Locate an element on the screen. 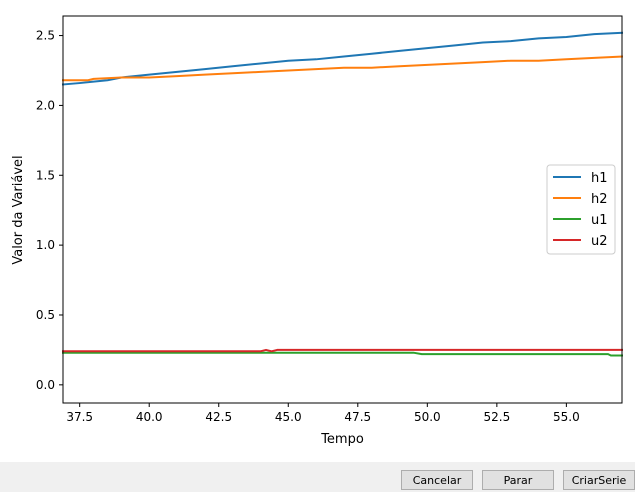  legend-label-h1: h1 is located at coordinates (599, 178).